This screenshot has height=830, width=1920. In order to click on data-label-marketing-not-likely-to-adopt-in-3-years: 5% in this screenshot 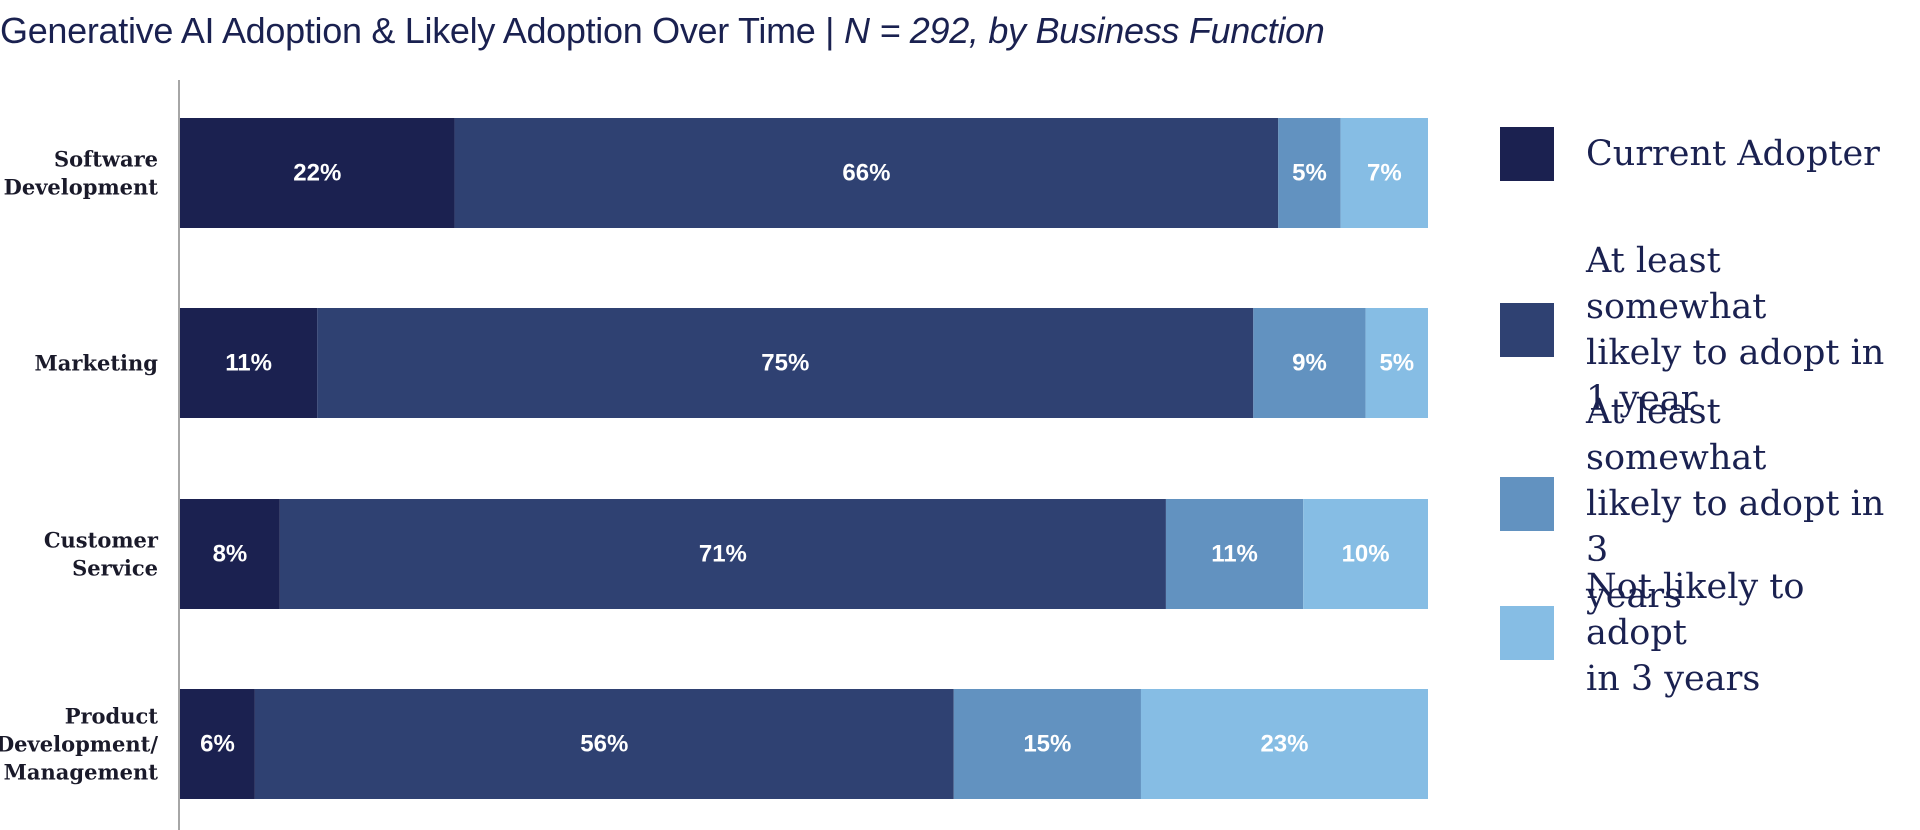, I will do `click(1396, 363)`.